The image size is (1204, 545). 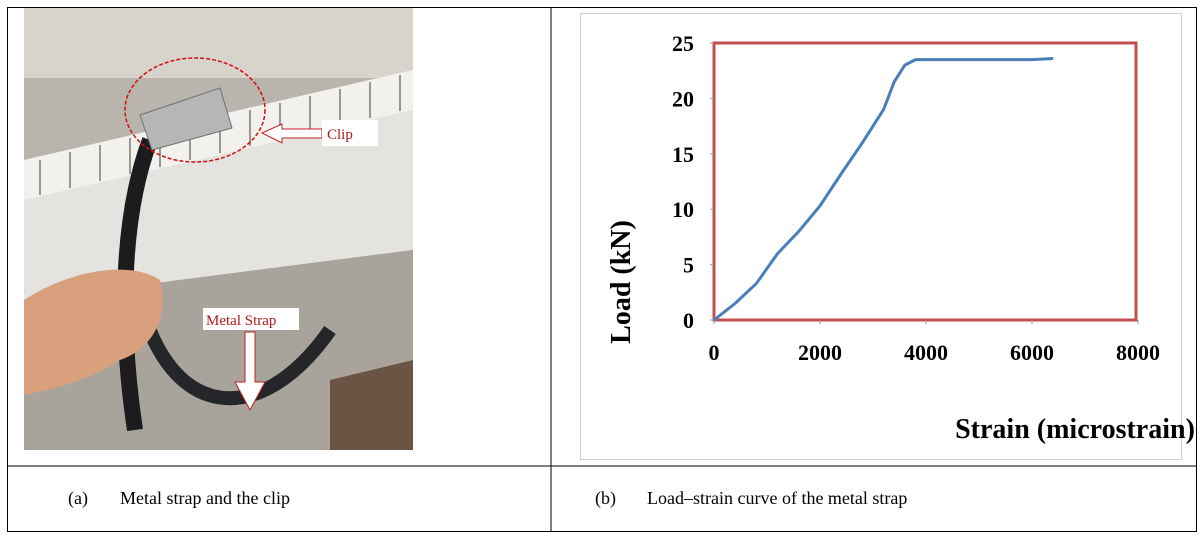 I want to click on clip, so click(x=186, y=119).